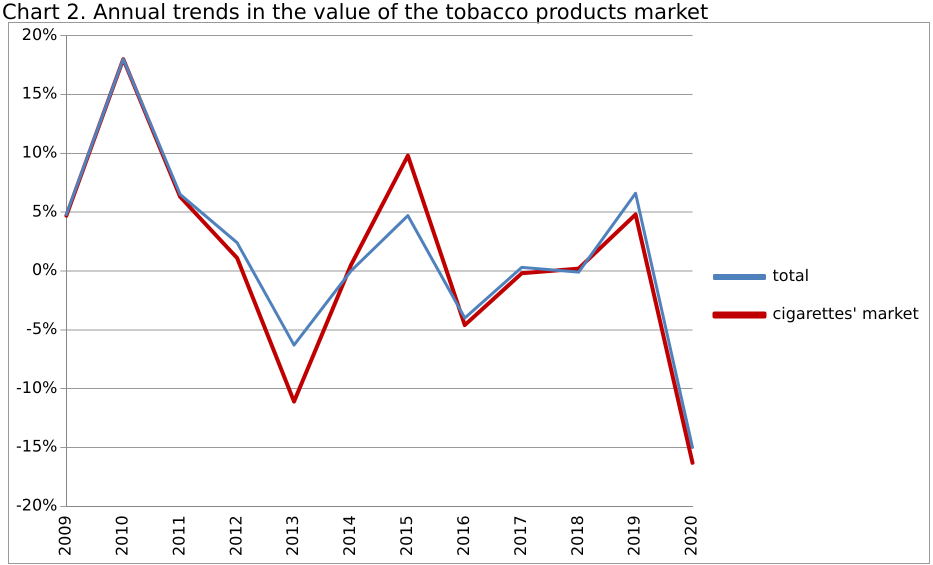  I want to click on y-tick-label: -10%, so click(37, 387).